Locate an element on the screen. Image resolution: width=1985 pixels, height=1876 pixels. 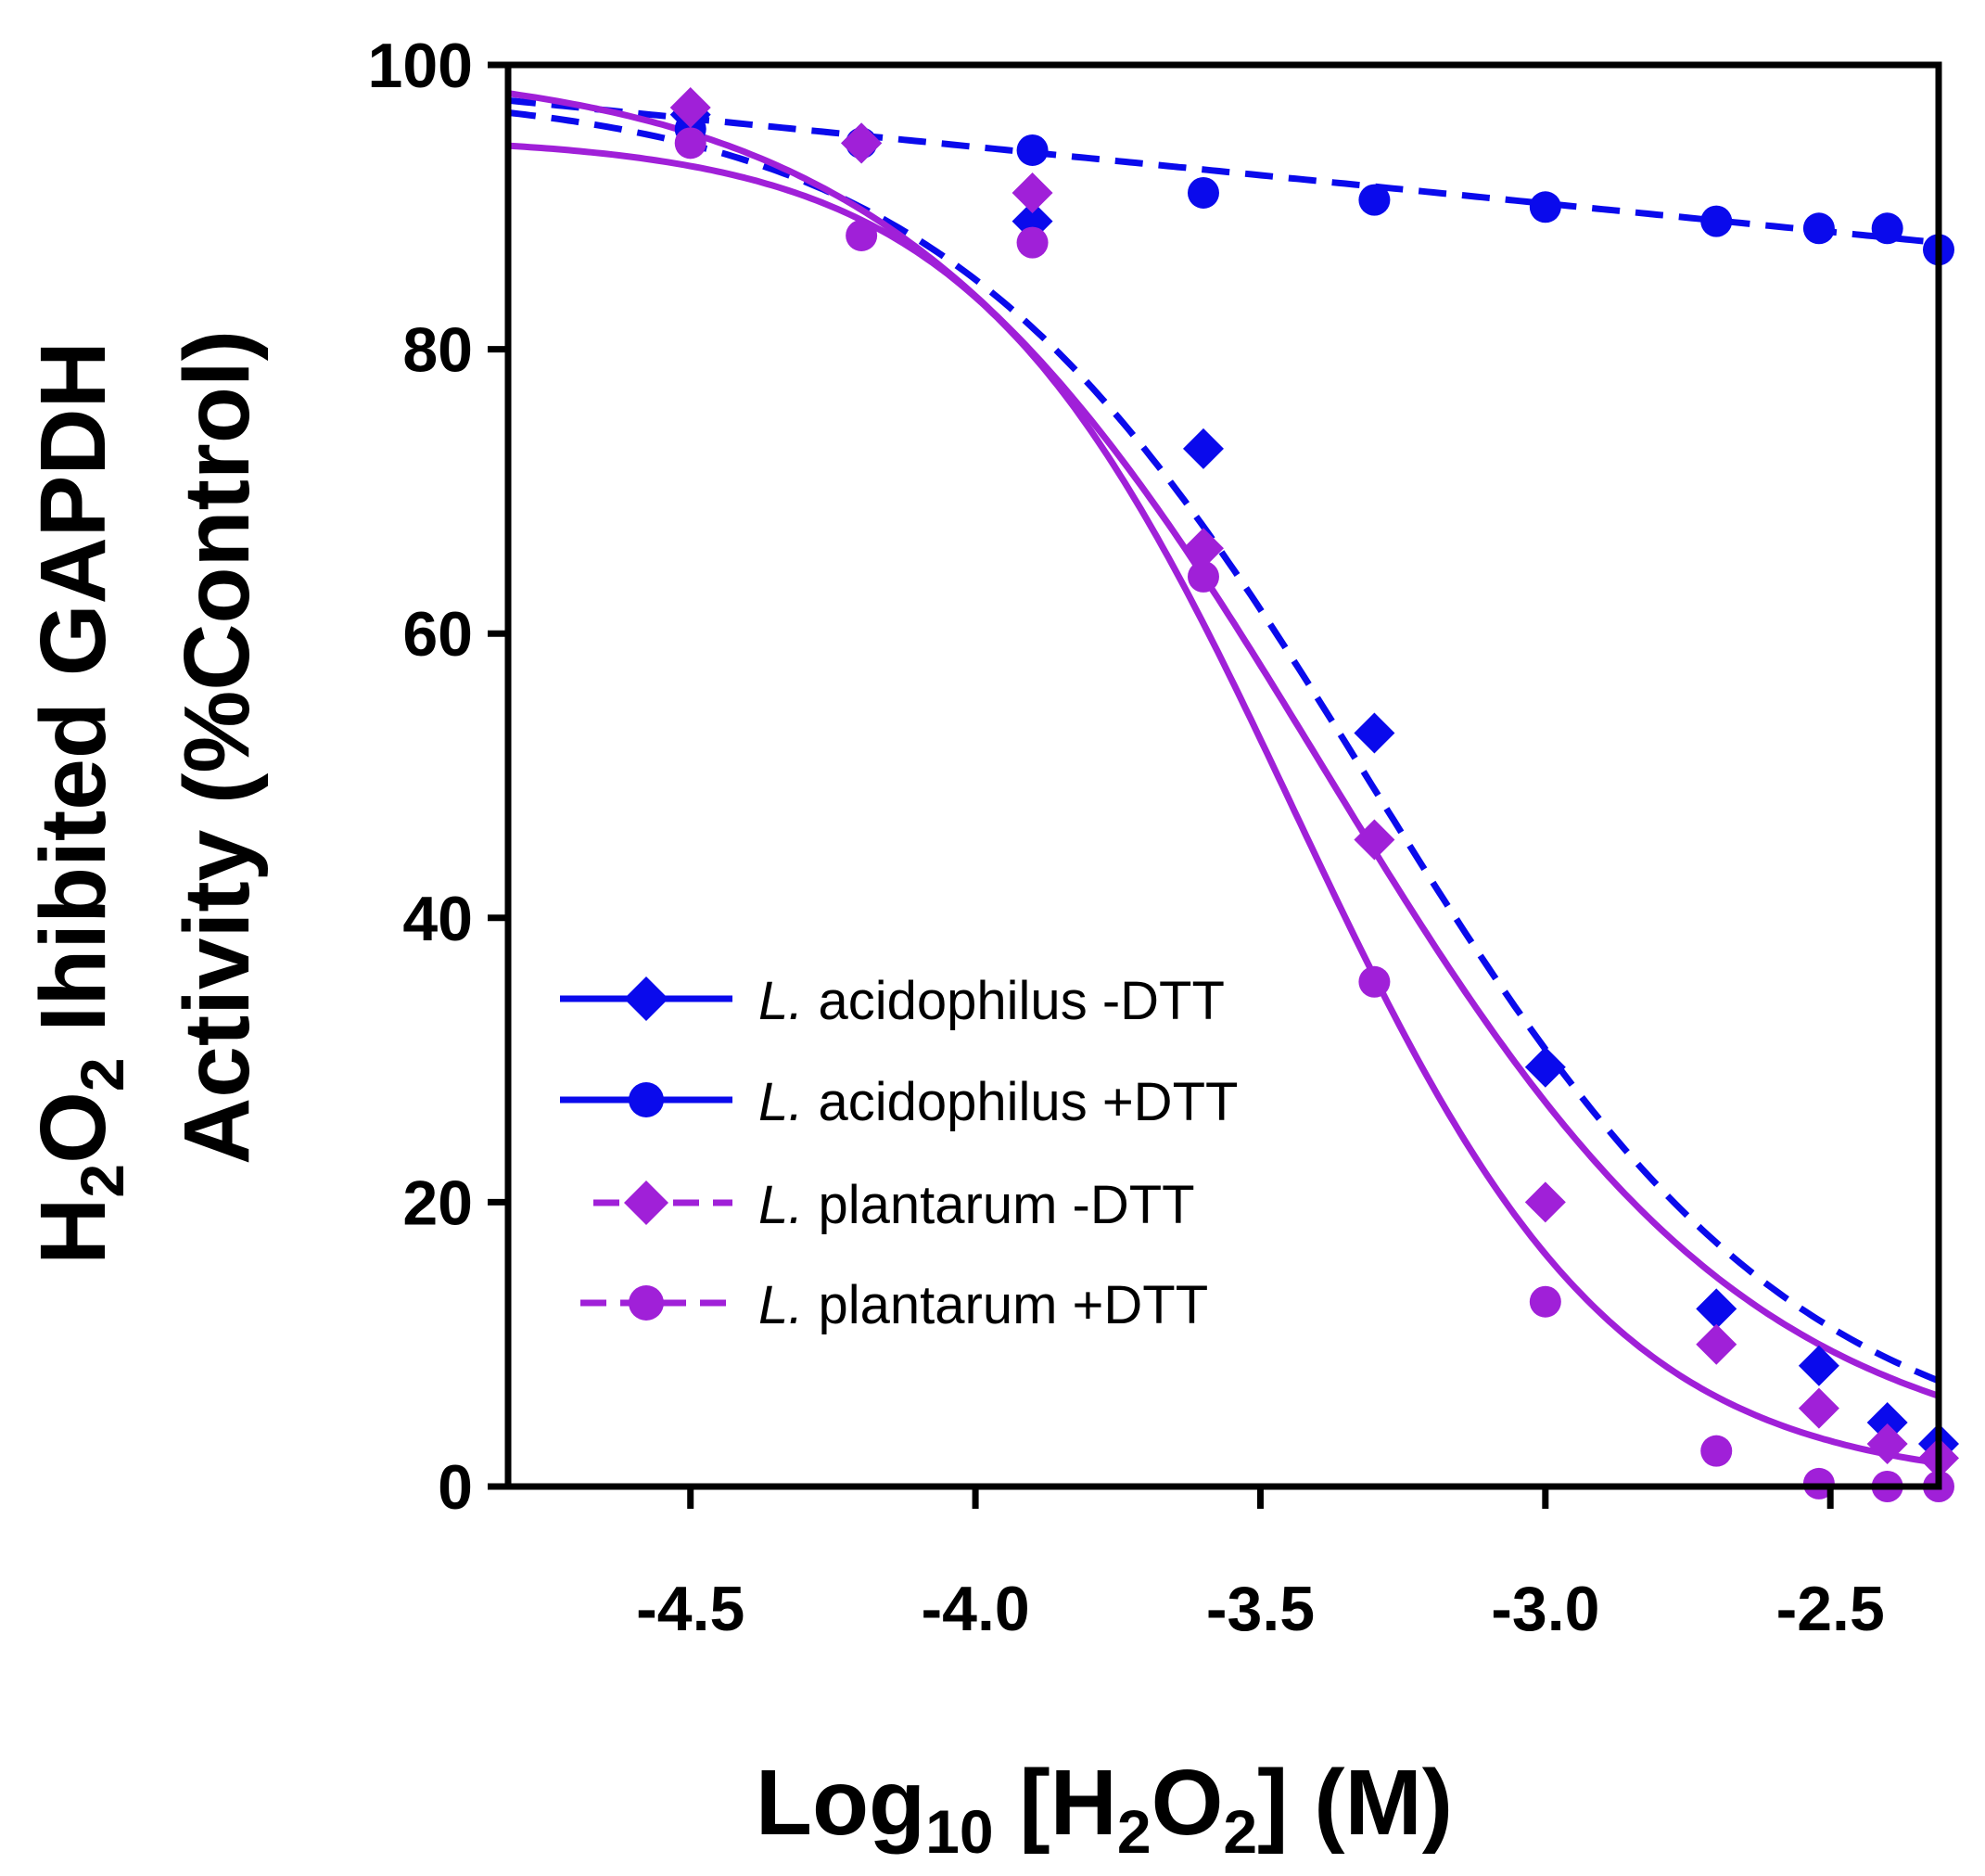
y-tick-label: 20 is located at coordinates (437, 1203).